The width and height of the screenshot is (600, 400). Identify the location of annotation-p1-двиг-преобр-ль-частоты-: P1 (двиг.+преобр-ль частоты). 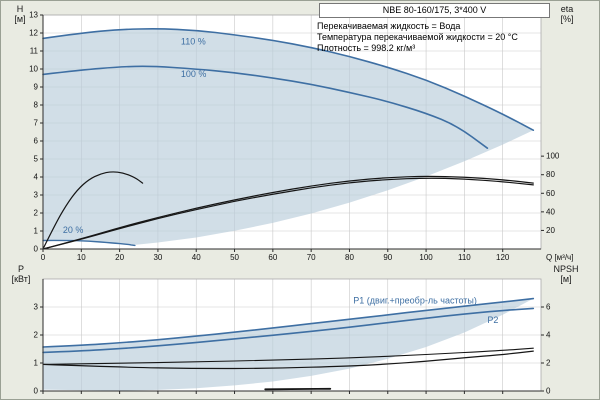
(415, 300).